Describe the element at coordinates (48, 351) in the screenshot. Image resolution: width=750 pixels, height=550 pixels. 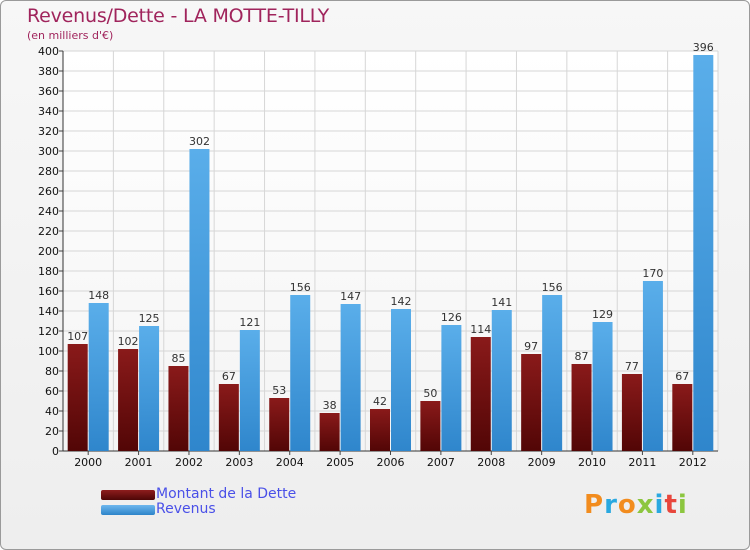
I see `y-tick-label: 100` at that location.